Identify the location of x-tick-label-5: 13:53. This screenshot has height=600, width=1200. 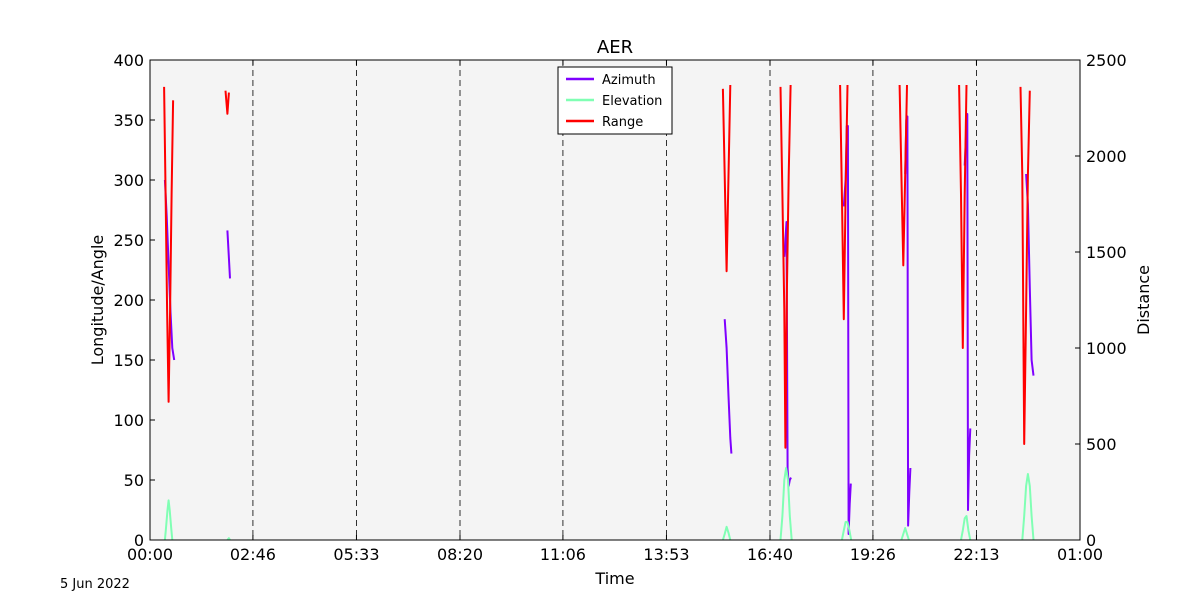
(666, 554).